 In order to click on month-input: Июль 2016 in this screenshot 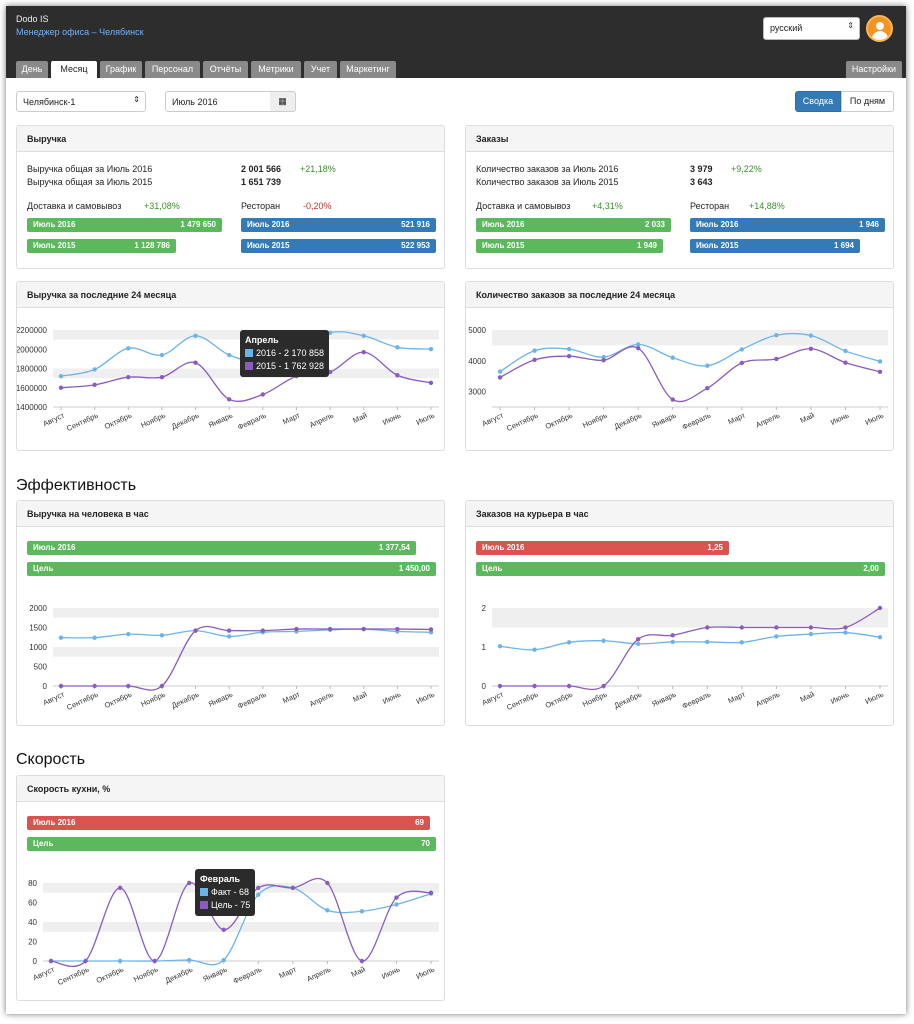, I will do `click(218, 101)`.